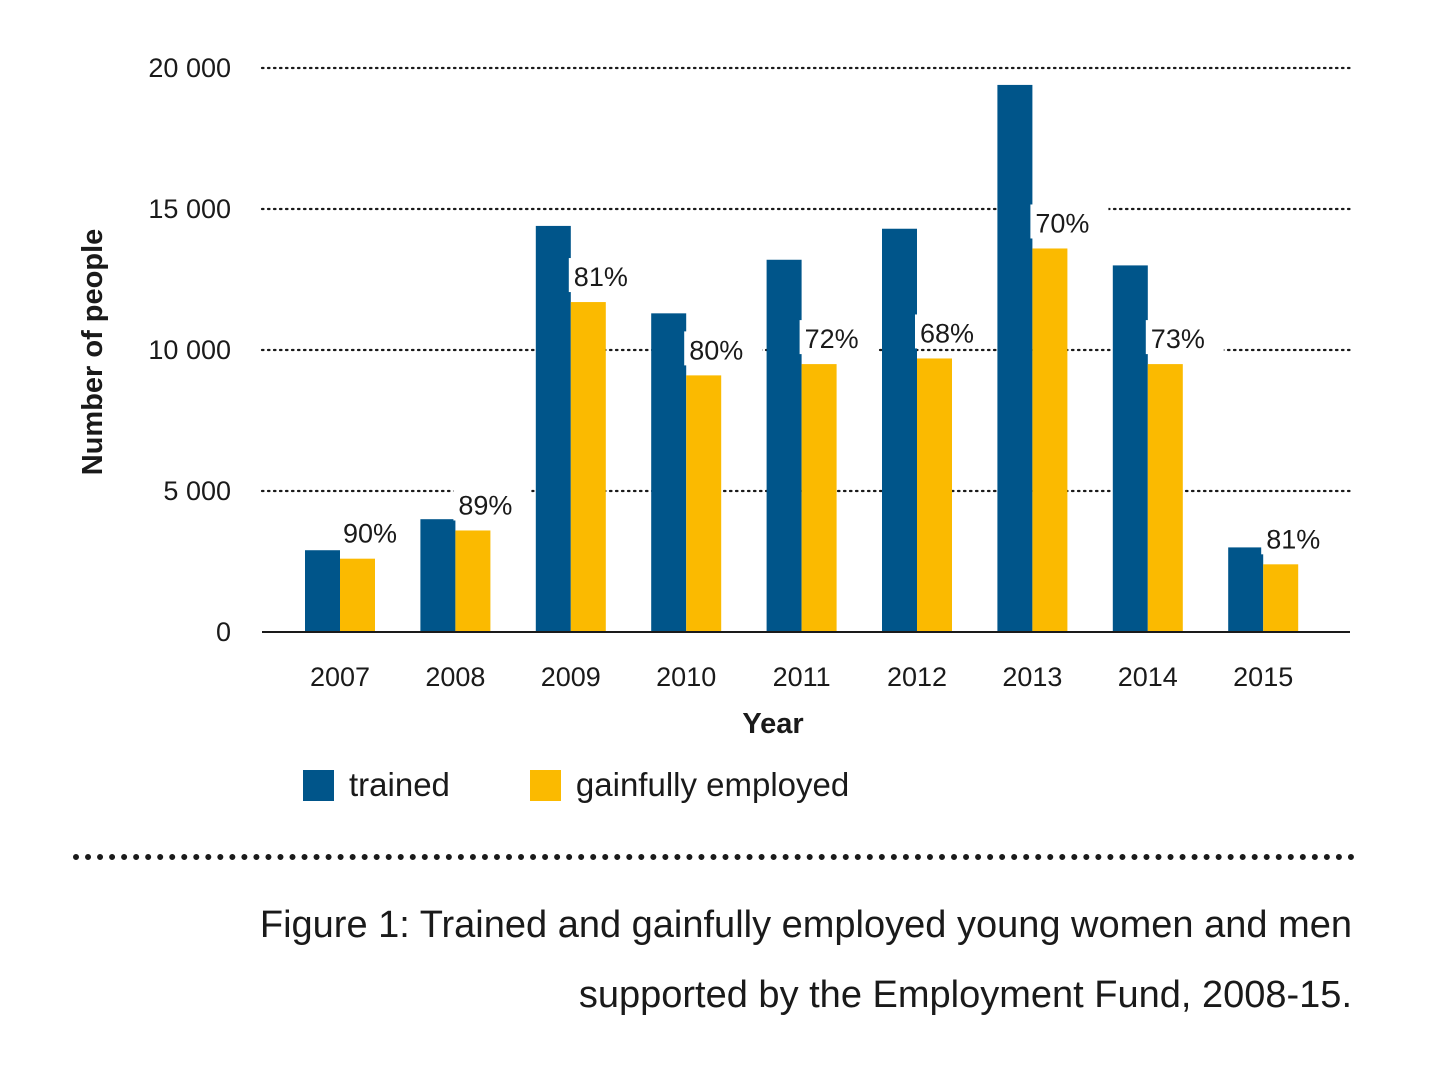  Describe the element at coordinates (1281, 598) in the screenshot. I see `bar-gainfully-employed-2015` at that location.